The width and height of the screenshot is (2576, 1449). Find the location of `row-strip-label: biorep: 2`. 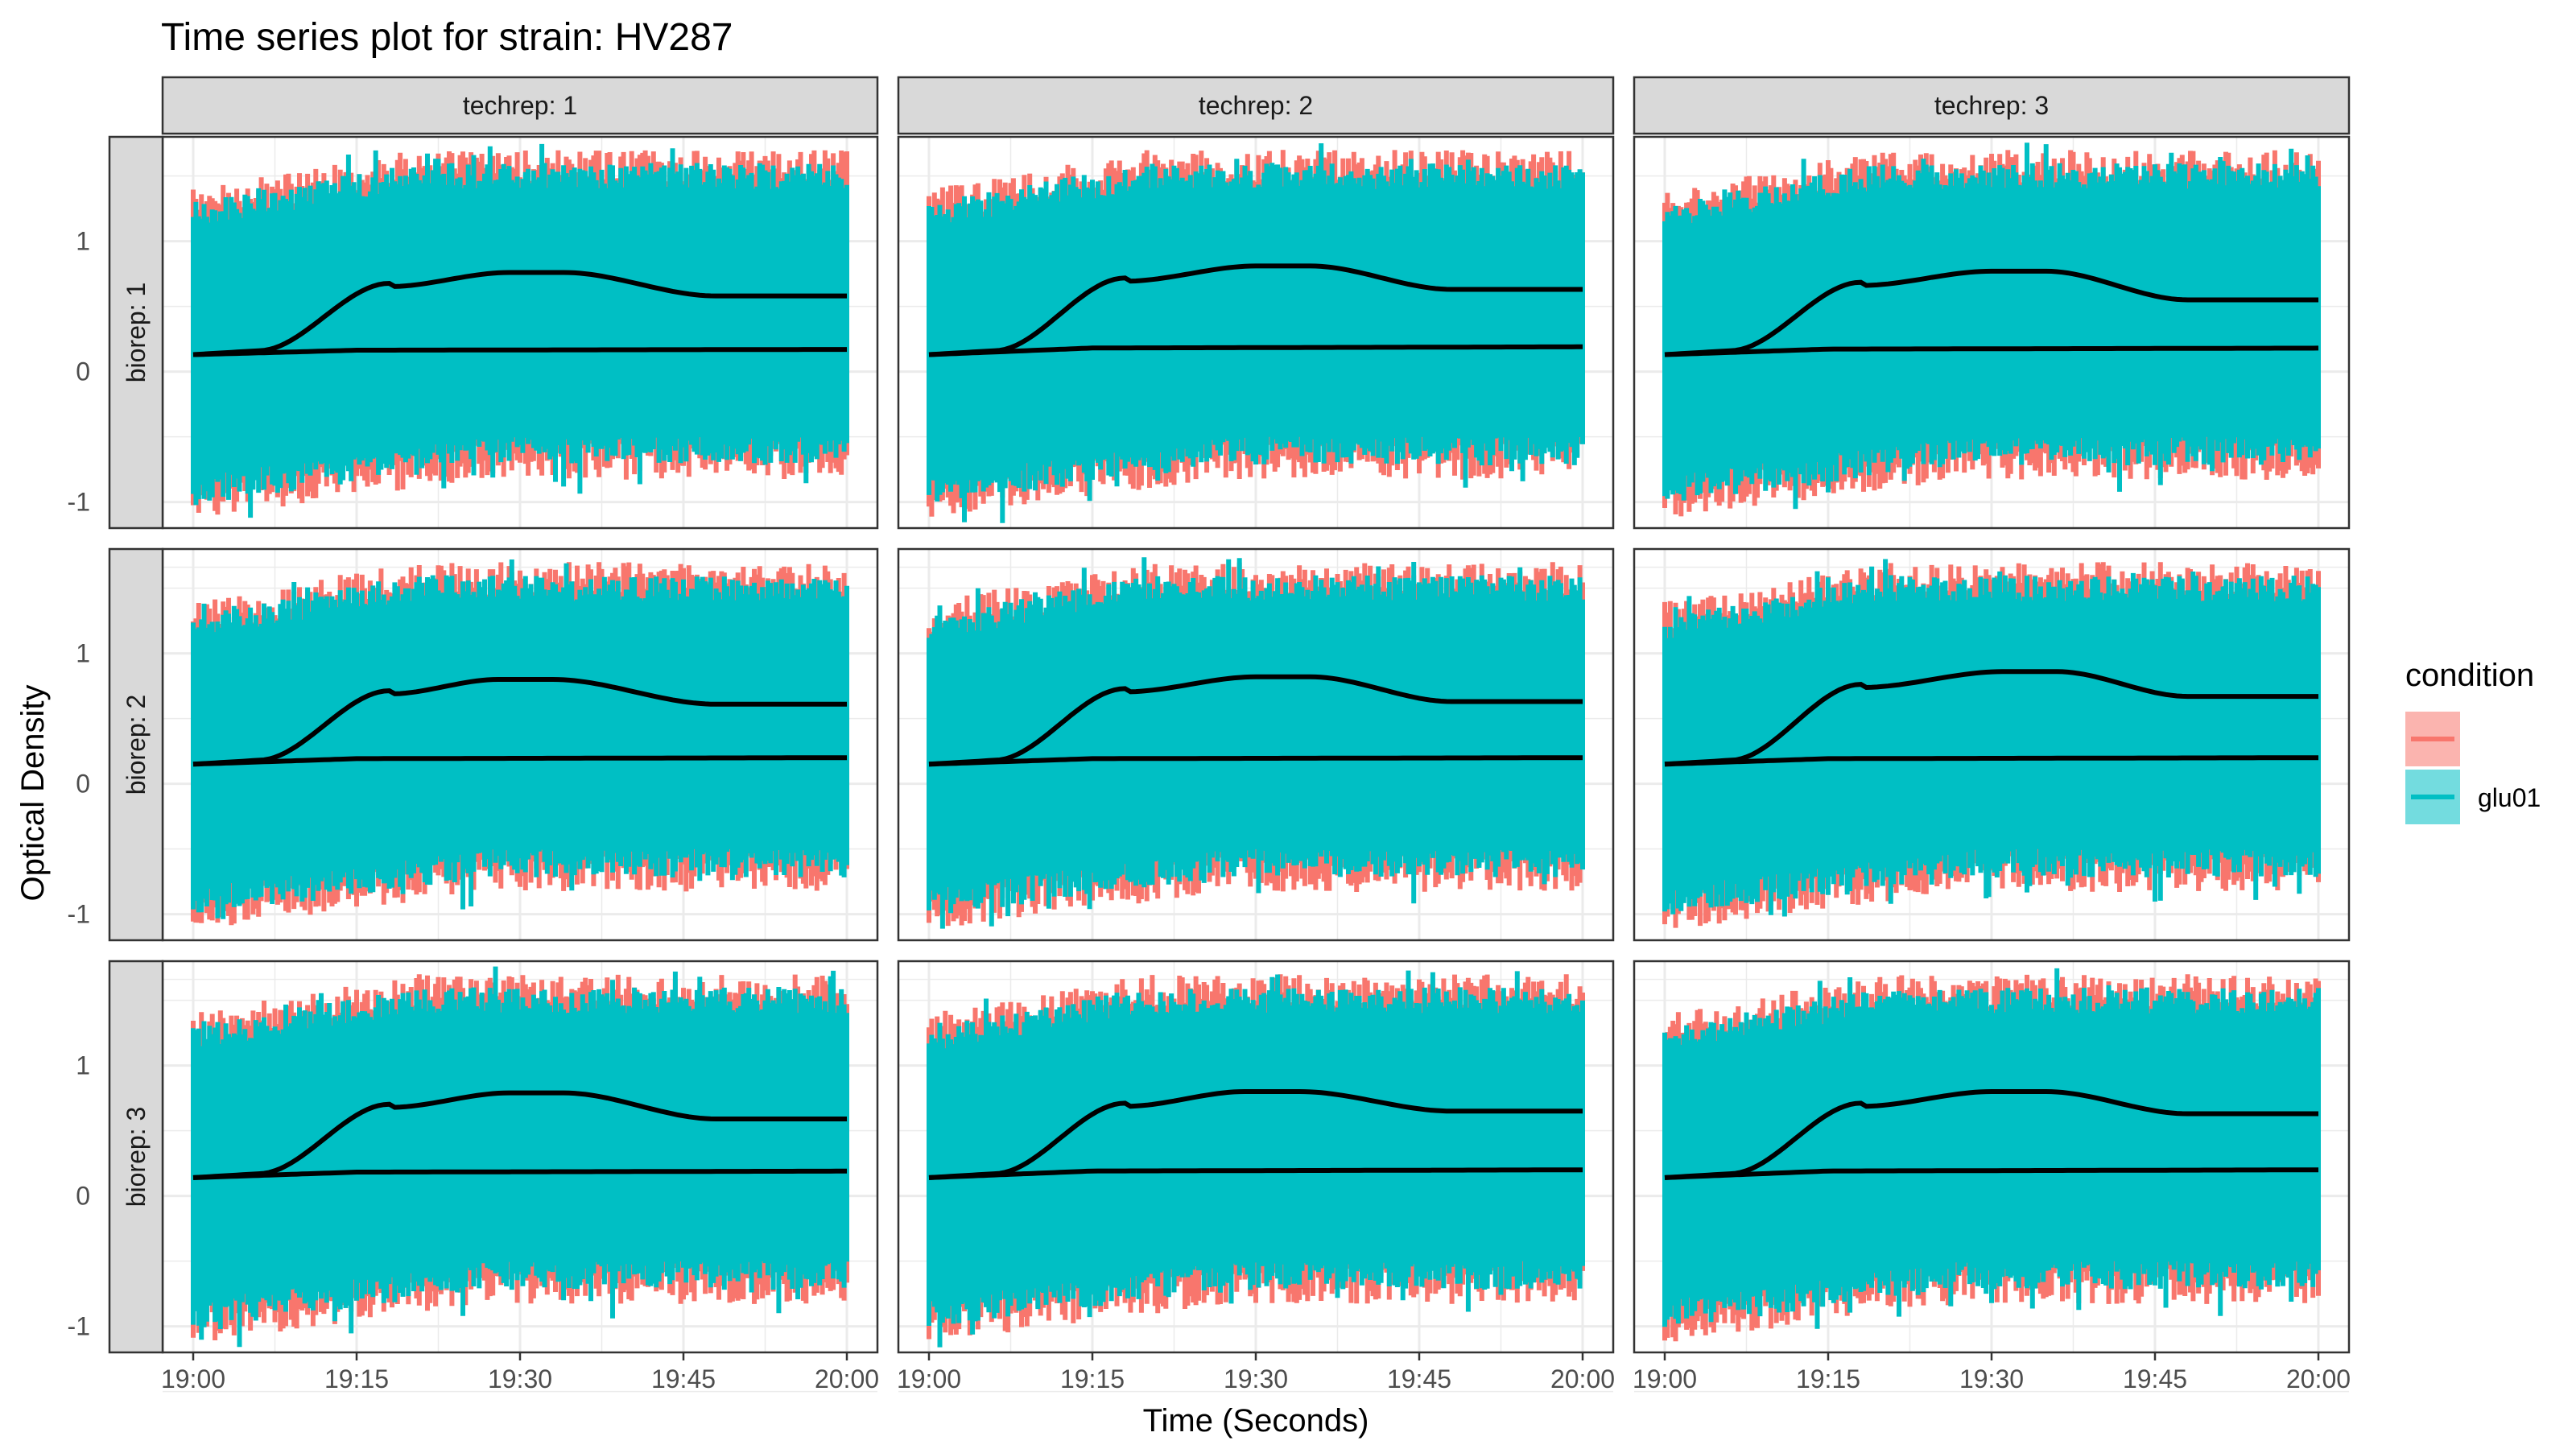

row-strip-label: biorep: 2 is located at coordinates (136, 745).